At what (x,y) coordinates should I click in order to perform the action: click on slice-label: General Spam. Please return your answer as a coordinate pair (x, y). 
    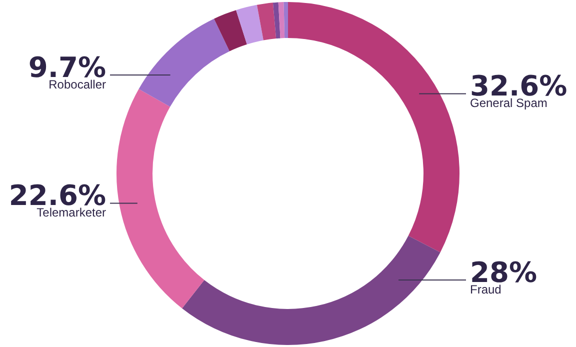
    Looking at the image, I should click on (509, 103).